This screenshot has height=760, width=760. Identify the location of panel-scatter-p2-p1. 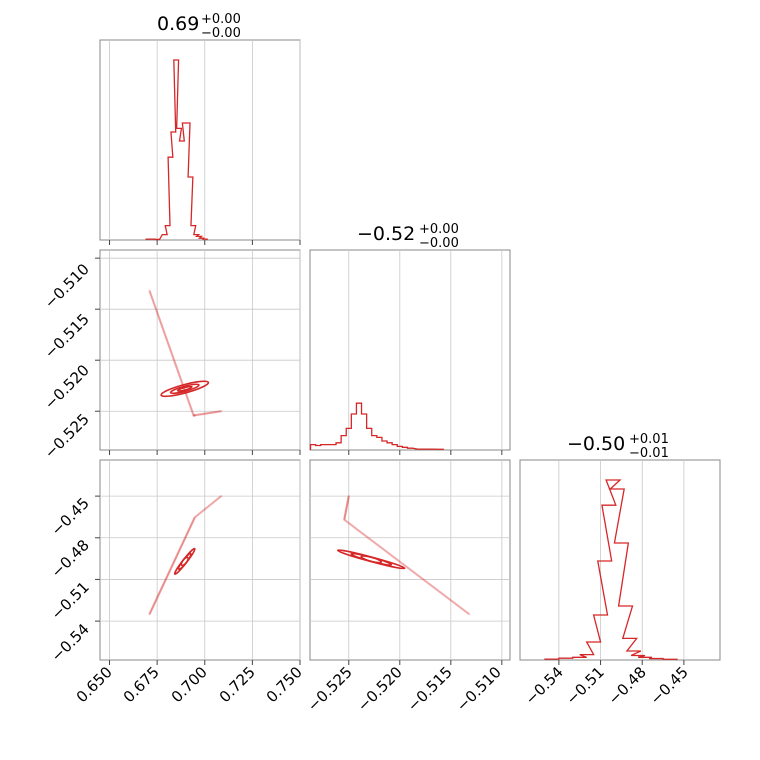
(410, 560).